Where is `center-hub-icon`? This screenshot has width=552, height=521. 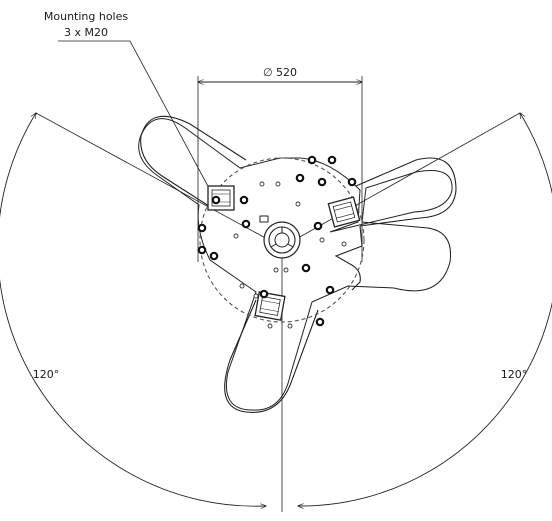 center-hub-icon is located at coordinates (280, 237).